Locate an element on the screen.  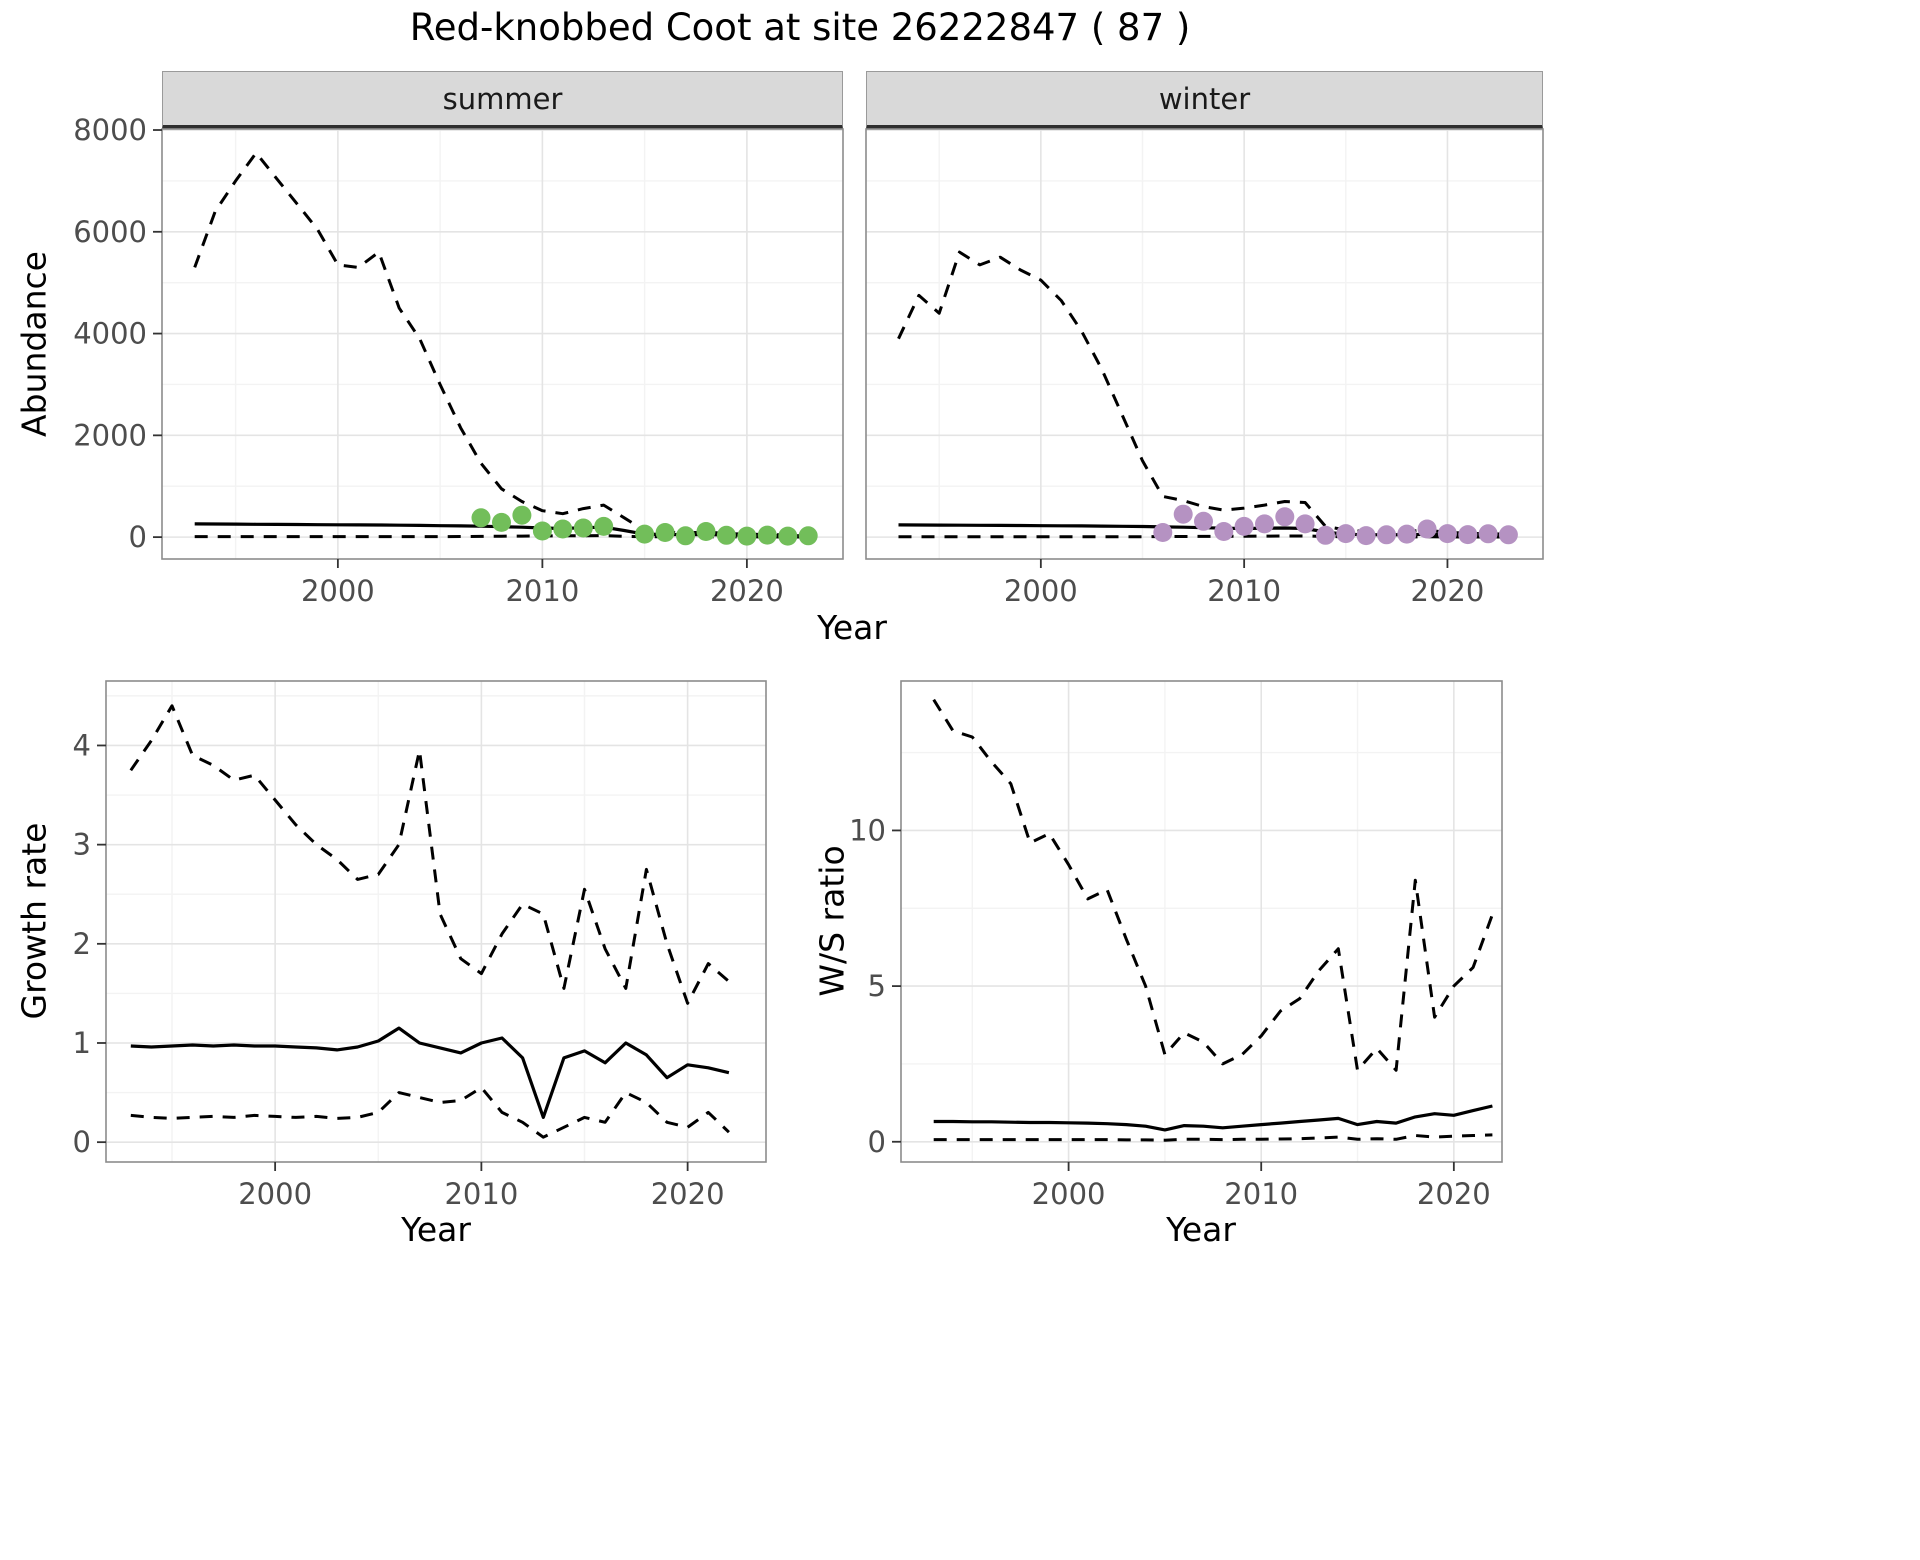
facet-label-summer: summer is located at coordinates (502, 98).